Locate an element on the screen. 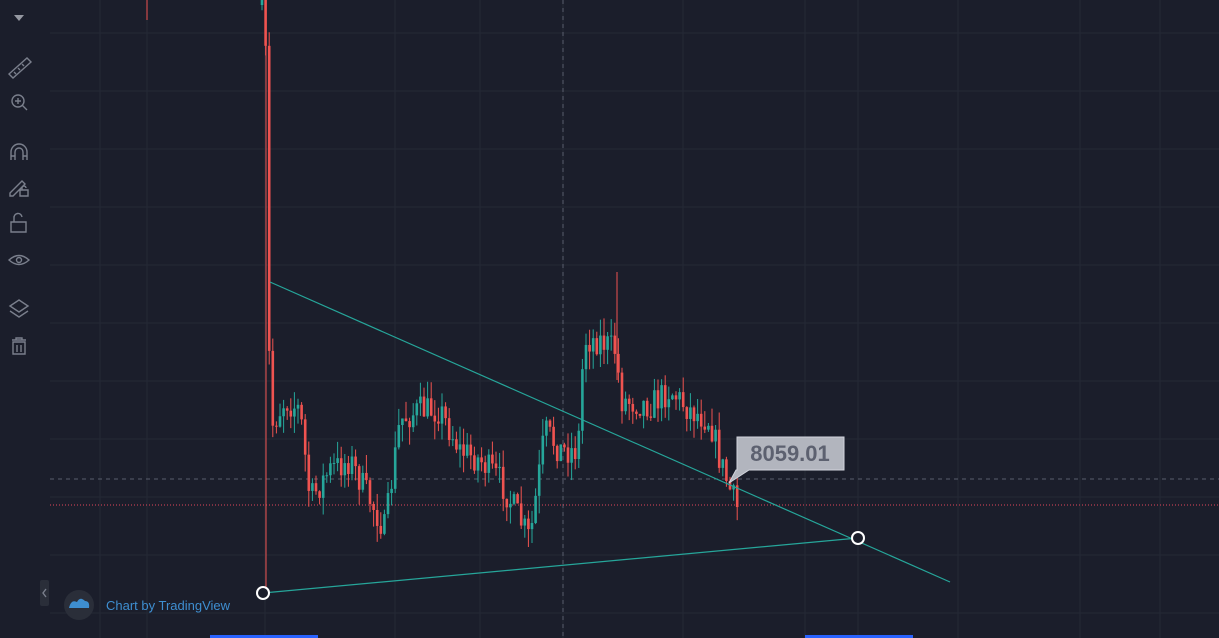 Image resolution: width=1219 pixels, height=638 pixels. lower-trendline is located at coordinates (560, 565).